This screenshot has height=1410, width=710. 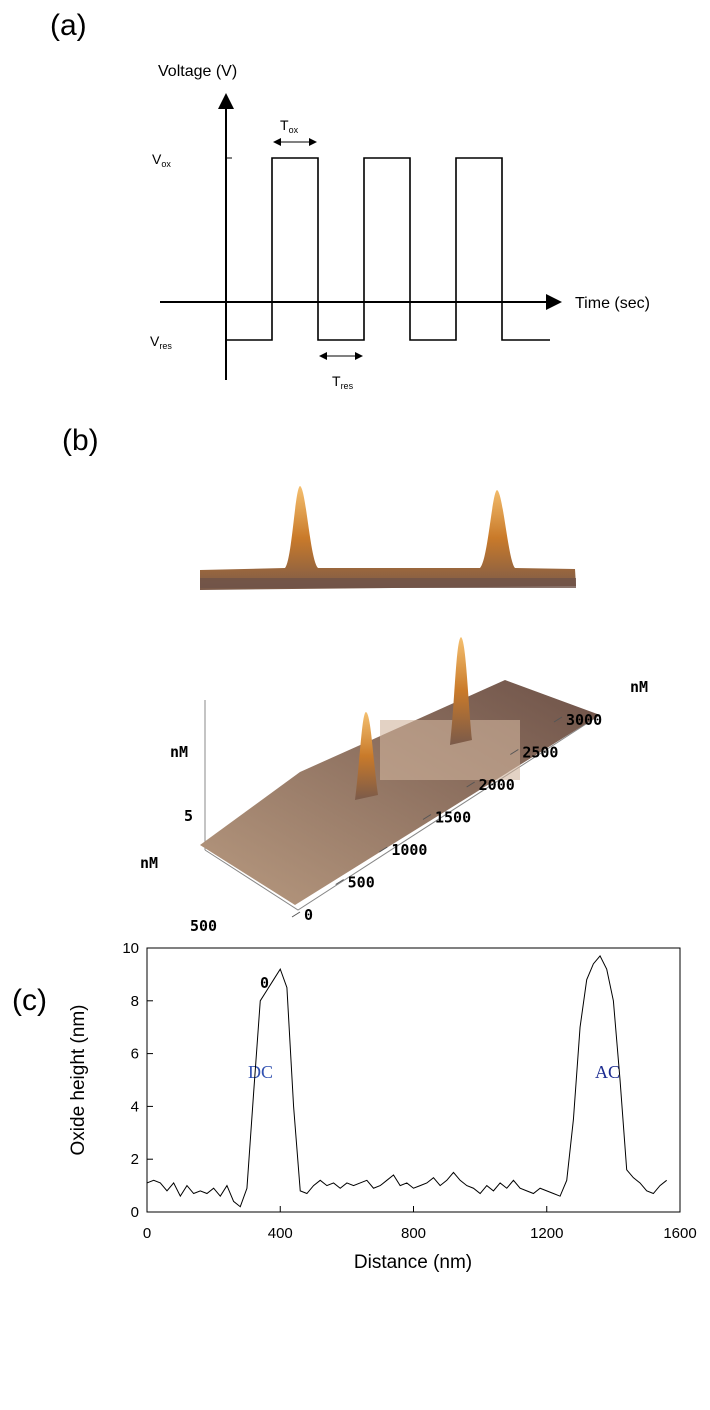 I want to click on x-tick-label: 1000, so click(x=409, y=850).